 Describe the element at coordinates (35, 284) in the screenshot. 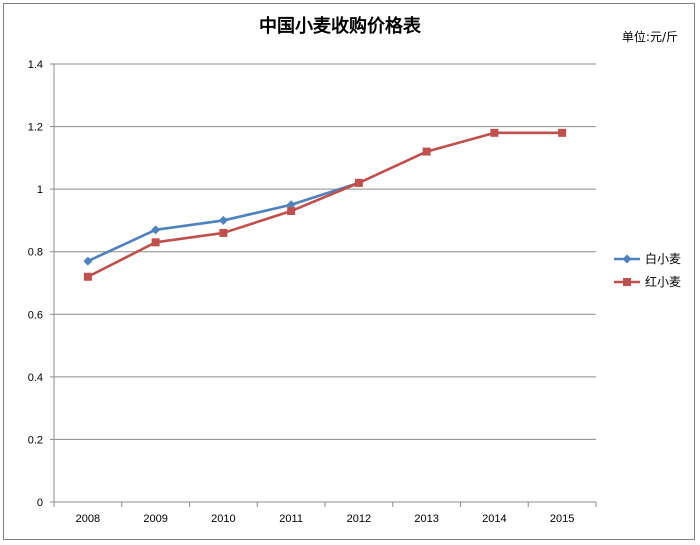

I see `y-axis-tick-labels: 0 0.2 0.4 0.6 0.8 1 1.2 1.4` at that location.